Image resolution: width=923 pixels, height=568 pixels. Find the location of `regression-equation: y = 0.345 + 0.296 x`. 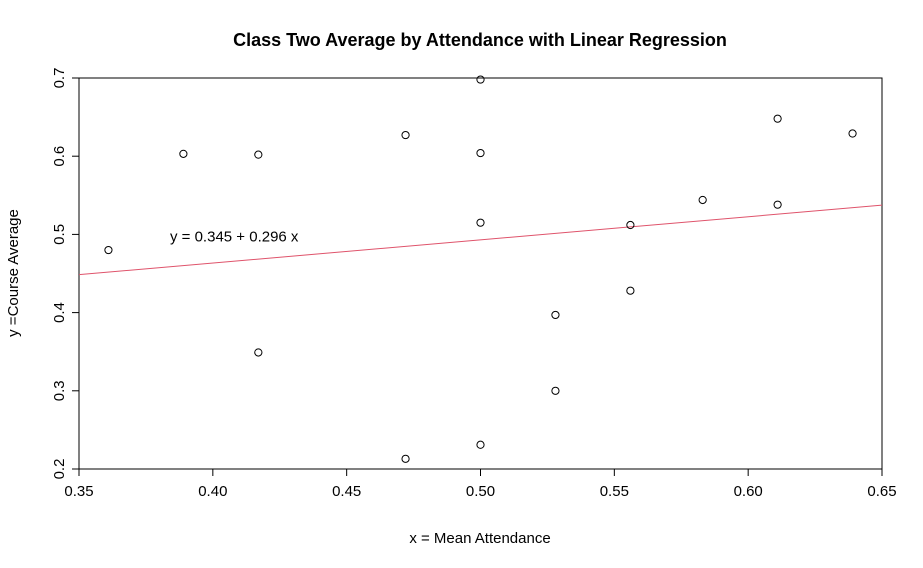

regression-equation: y = 0.345 + 0.296 x is located at coordinates (234, 237).